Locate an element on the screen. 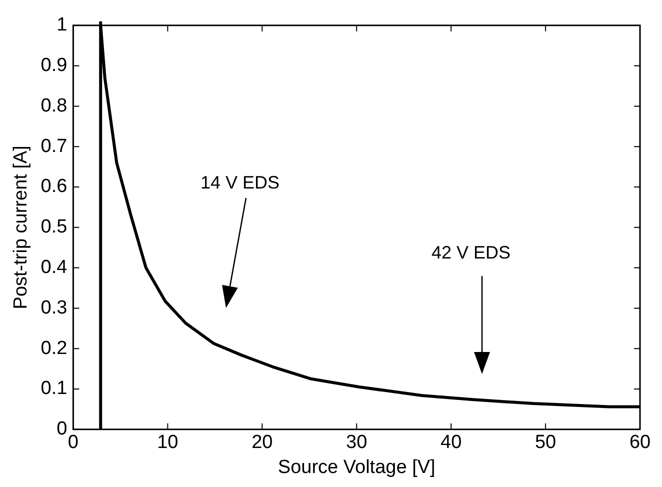 The height and width of the screenshot is (487, 662). x-axis-title: Source Voltage [V] is located at coordinates (357, 467).